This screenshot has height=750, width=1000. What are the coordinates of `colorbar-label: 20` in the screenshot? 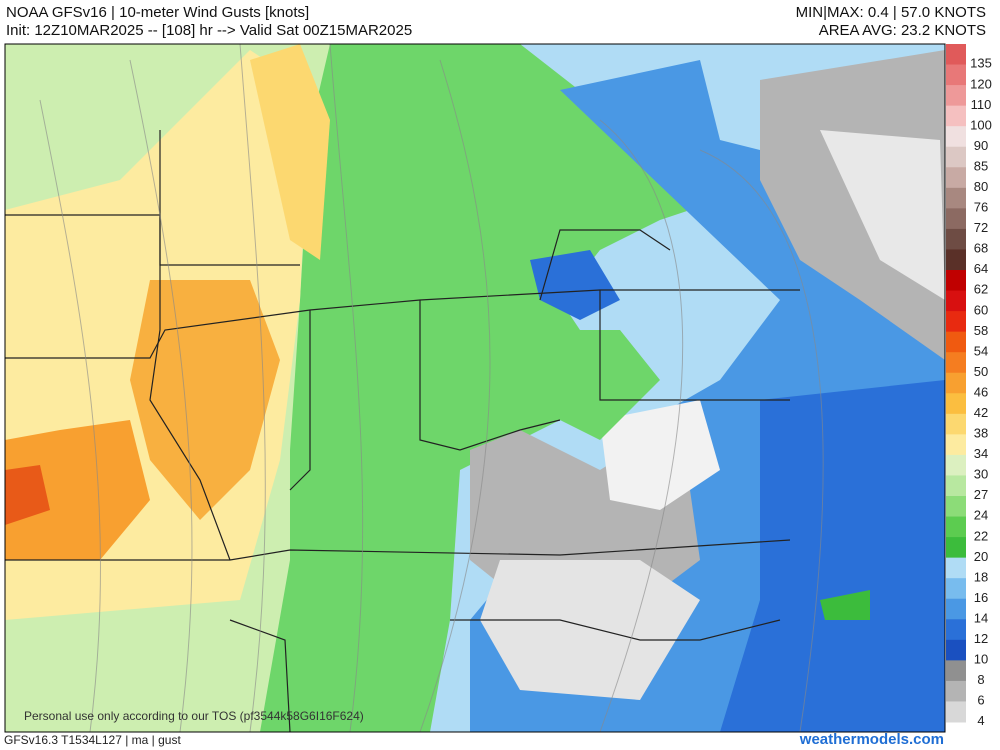 It's located at (981, 556).